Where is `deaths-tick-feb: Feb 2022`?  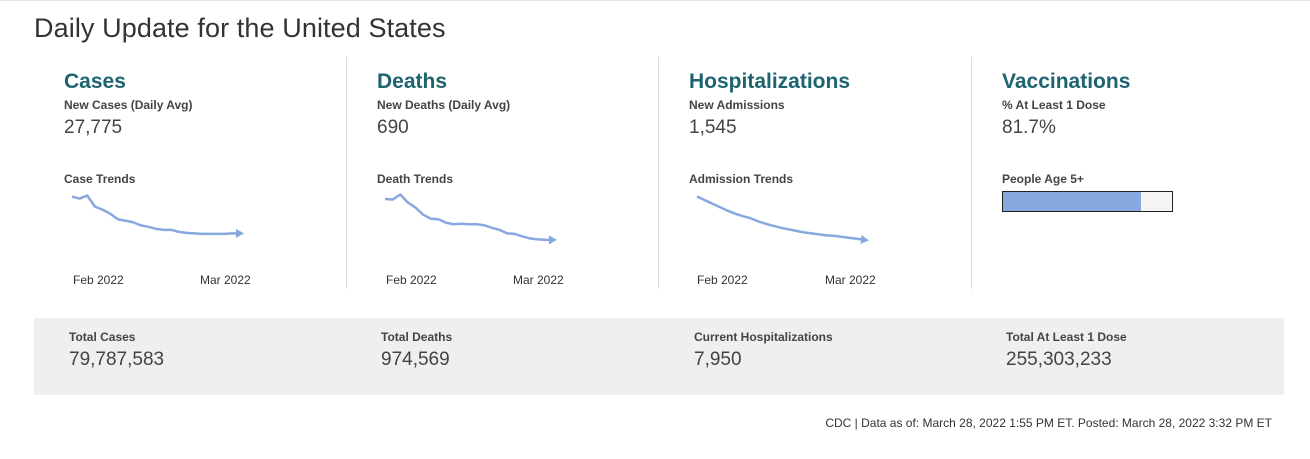 deaths-tick-feb: Feb 2022 is located at coordinates (411, 280).